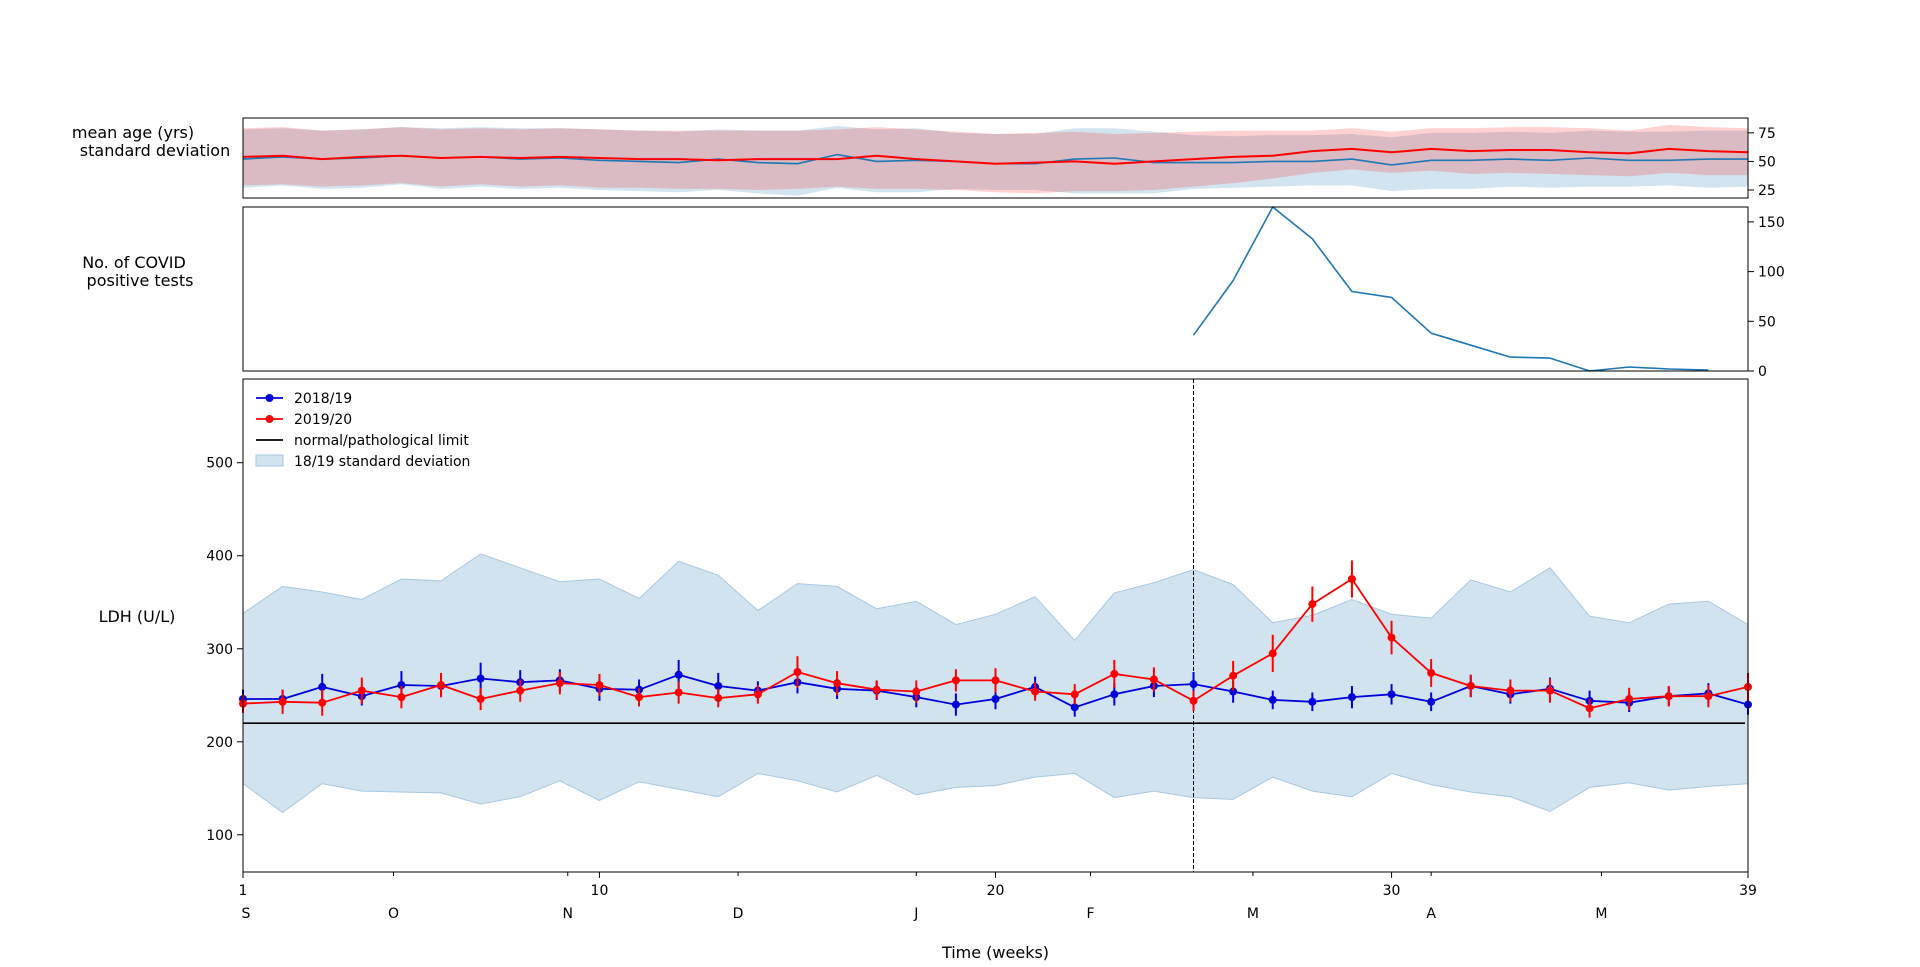  I want to click on ldh-xtick-label-30: 30, so click(1392, 891).